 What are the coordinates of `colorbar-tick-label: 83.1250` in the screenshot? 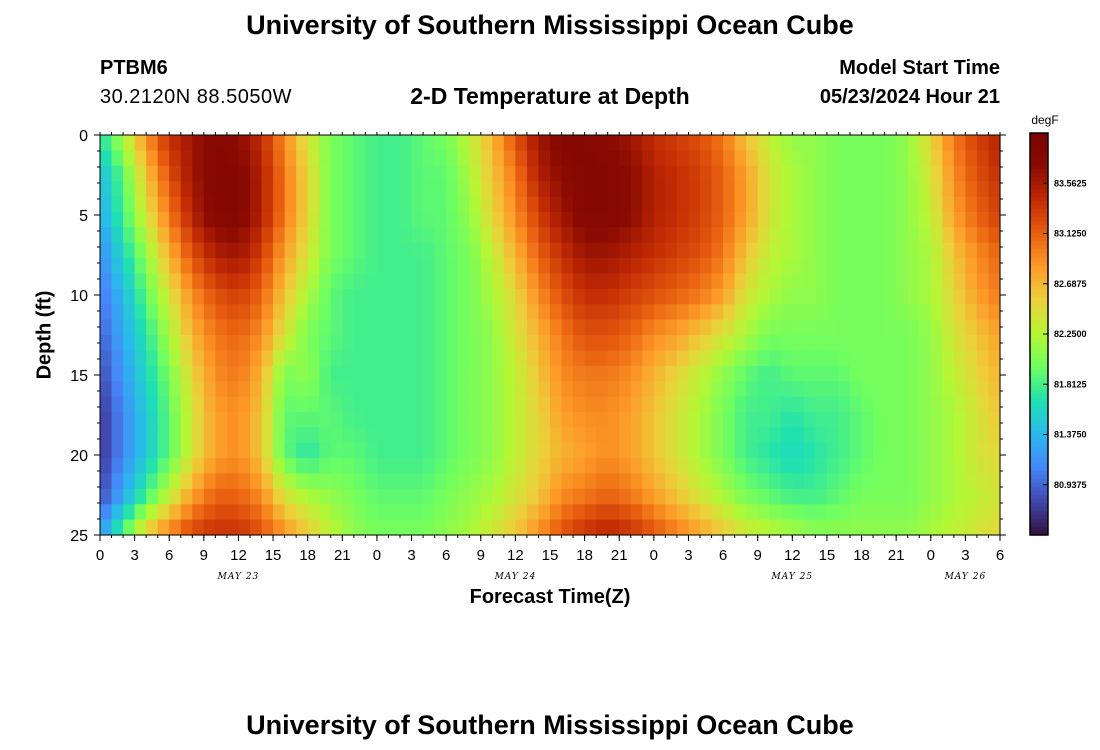 It's located at (1070, 234).